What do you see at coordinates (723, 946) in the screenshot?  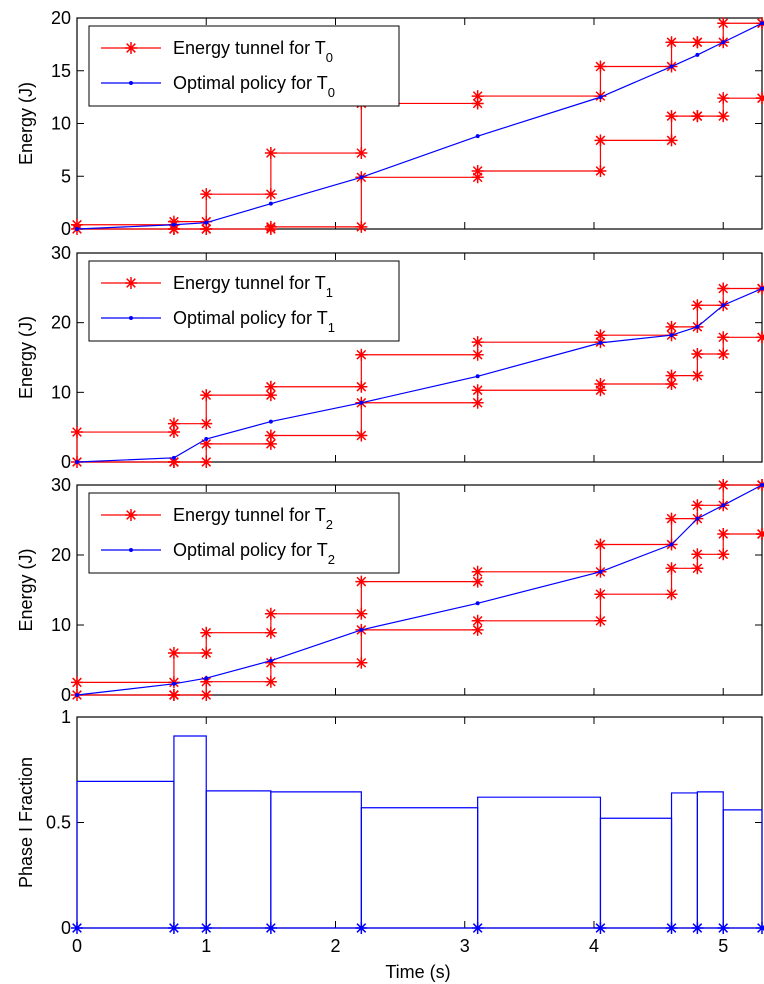 I see `x-tick-label: 5` at bounding box center [723, 946].